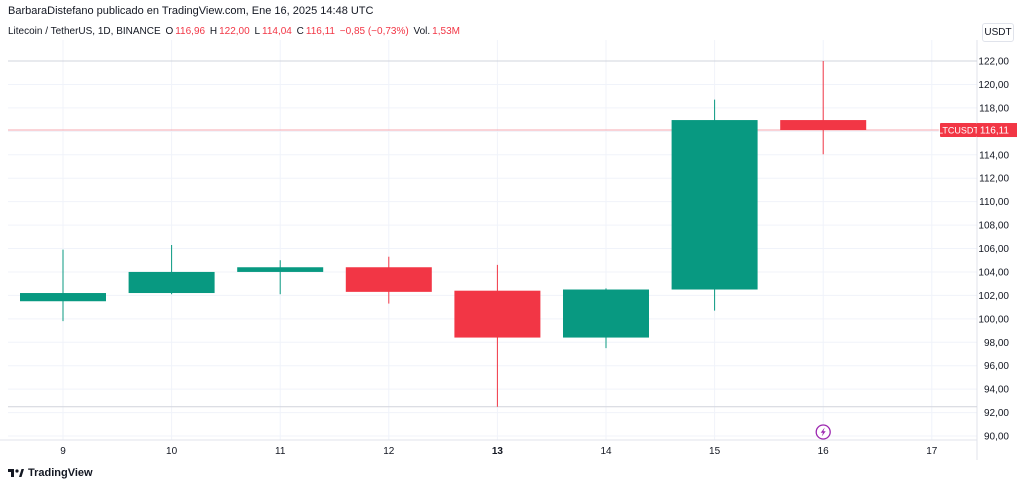 Image resolution: width=1024 pixels, height=486 pixels. I want to click on x-tick-label: 11, so click(280, 451).